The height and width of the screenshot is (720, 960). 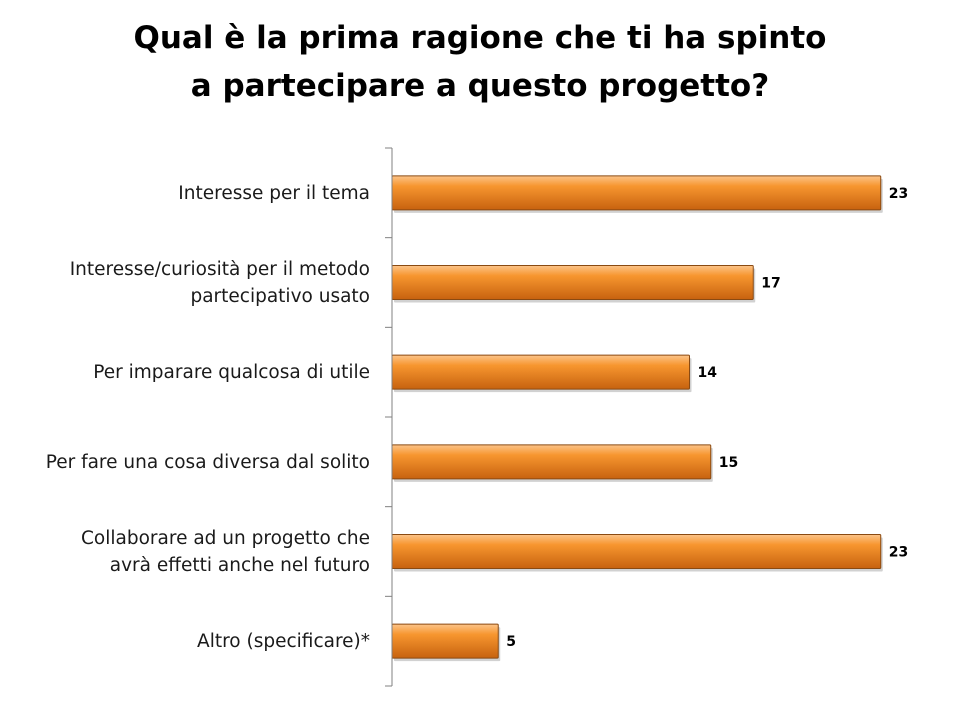 What do you see at coordinates (240, 565) in the screenshot?
I see `category-label-5-line-2: avrà effetti anche nel futuro` at bounding box center [240, 565].